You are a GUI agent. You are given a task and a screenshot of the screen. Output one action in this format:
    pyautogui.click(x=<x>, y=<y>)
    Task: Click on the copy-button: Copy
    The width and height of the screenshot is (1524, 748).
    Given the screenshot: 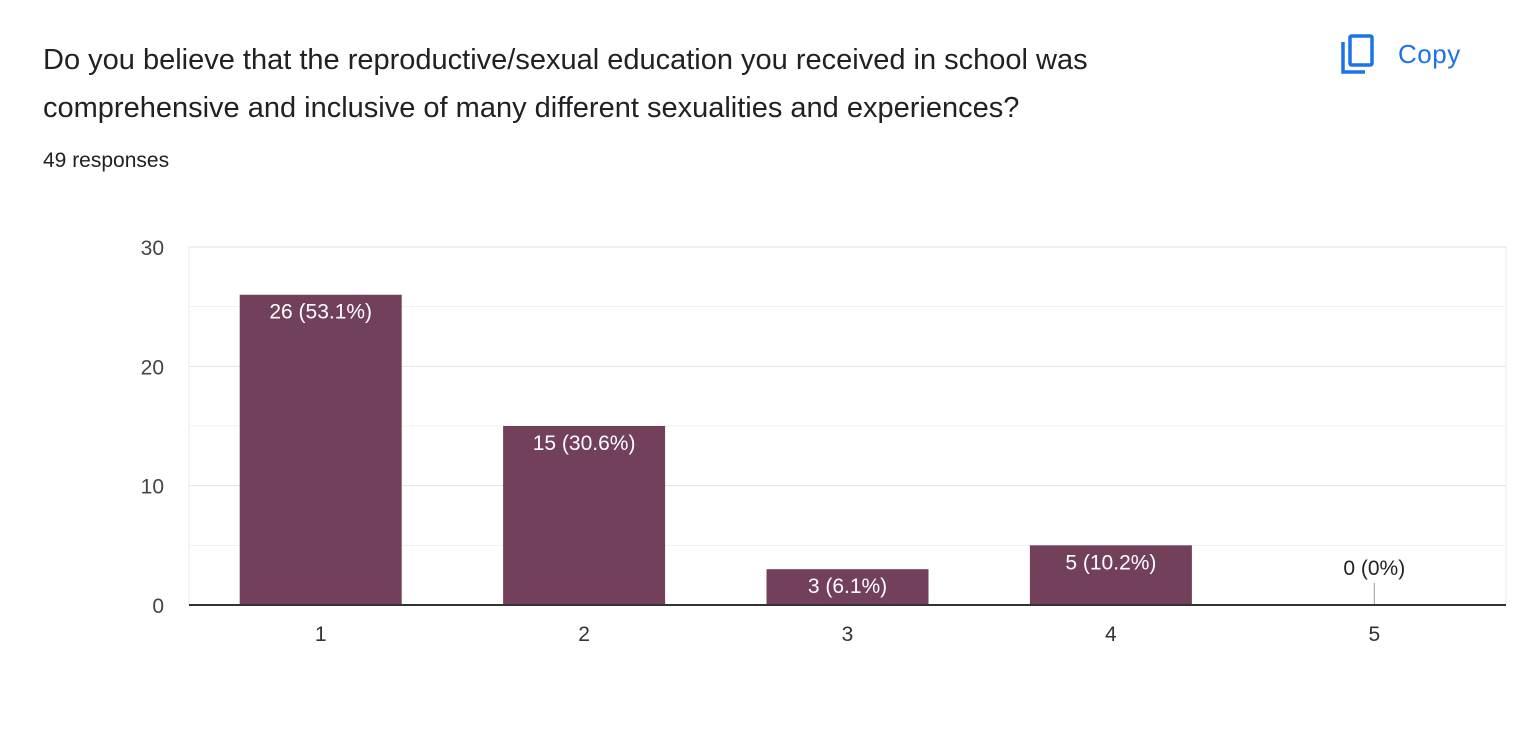 What is the action you would take?
    pyautogui.click(x=1400, y=54)
    